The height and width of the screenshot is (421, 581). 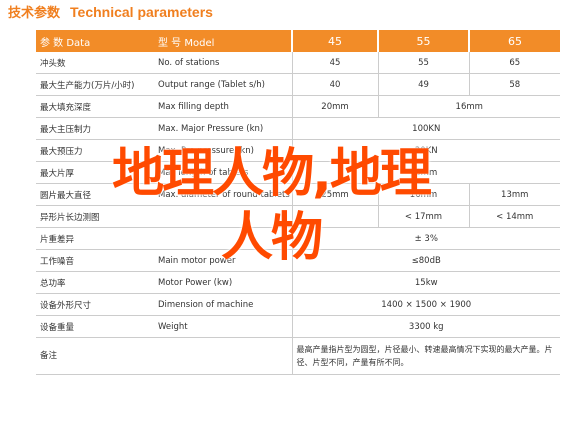 I want to click on table-header-row: 参 数 Data 型 号 Model 45 55 65, so click(x=298, y=41).